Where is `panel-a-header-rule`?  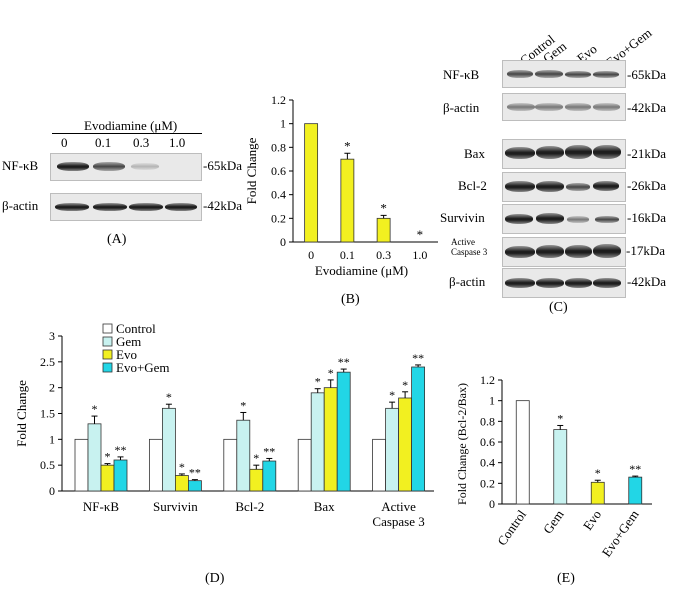 panel-a-header-rule is located at coordinates (127, 133).